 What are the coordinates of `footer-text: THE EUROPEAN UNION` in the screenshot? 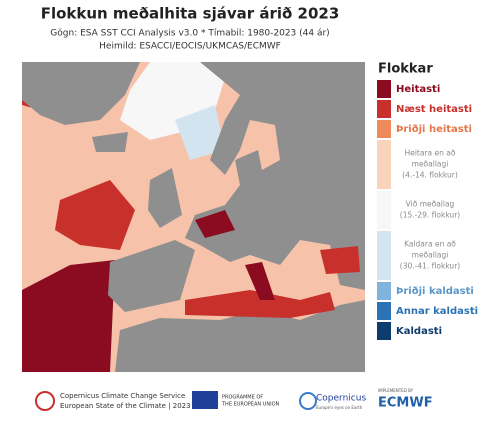 It's located at (250, 405).